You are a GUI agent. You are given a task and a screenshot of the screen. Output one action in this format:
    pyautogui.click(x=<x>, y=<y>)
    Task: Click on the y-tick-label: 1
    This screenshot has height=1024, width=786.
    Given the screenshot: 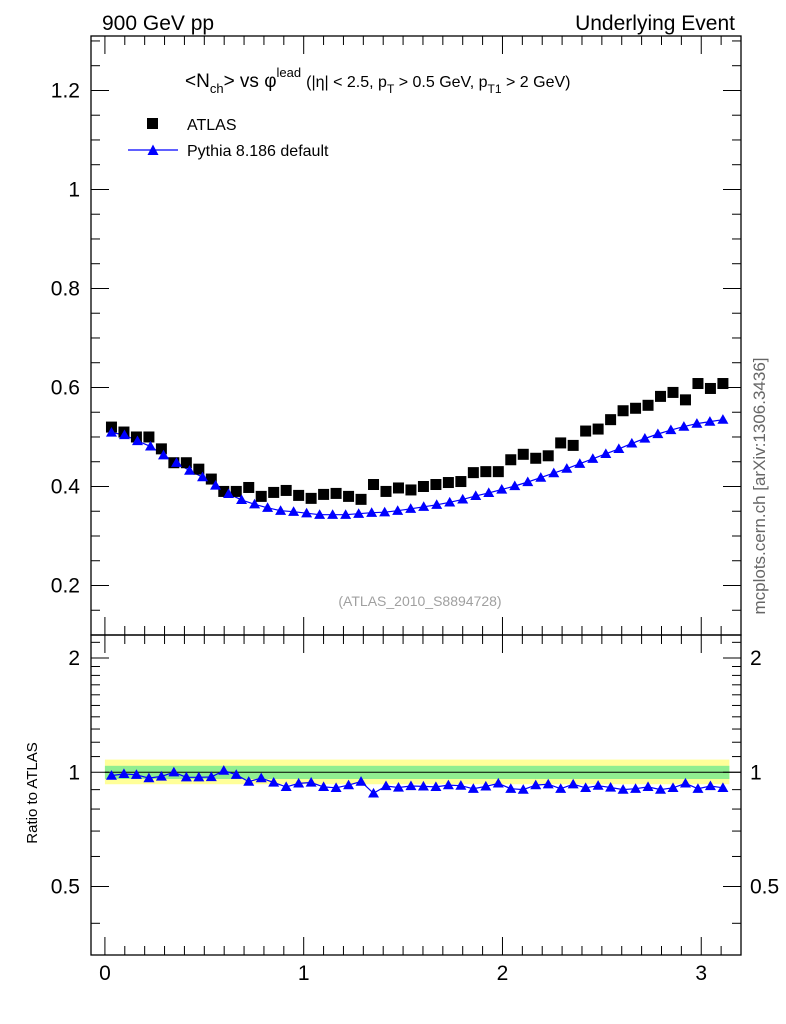 What is the action you would take?
    pyautogui.click(x=74, y=189)
    